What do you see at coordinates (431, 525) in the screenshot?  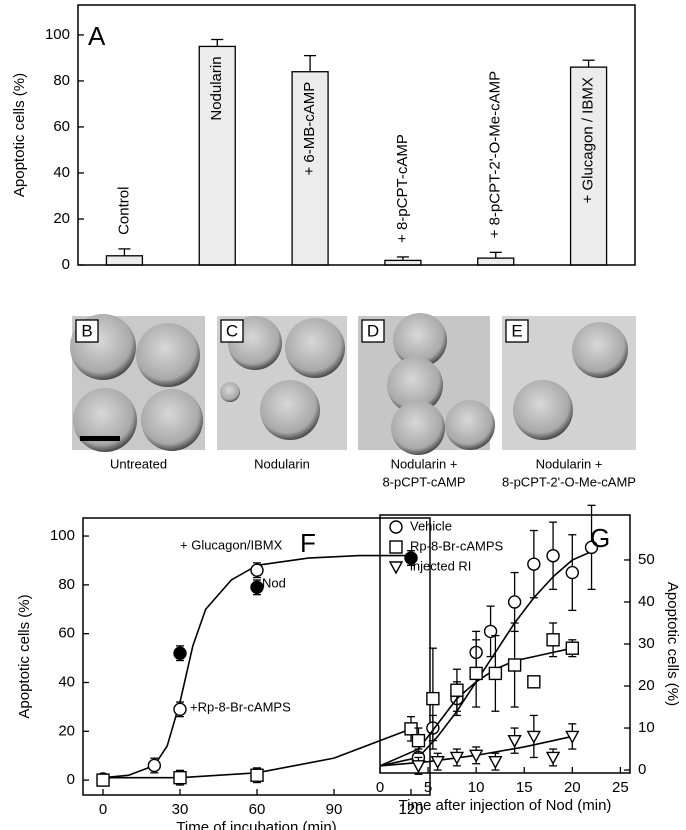 I see `legend-label: Vehicle` at bounding box center [431, 525].